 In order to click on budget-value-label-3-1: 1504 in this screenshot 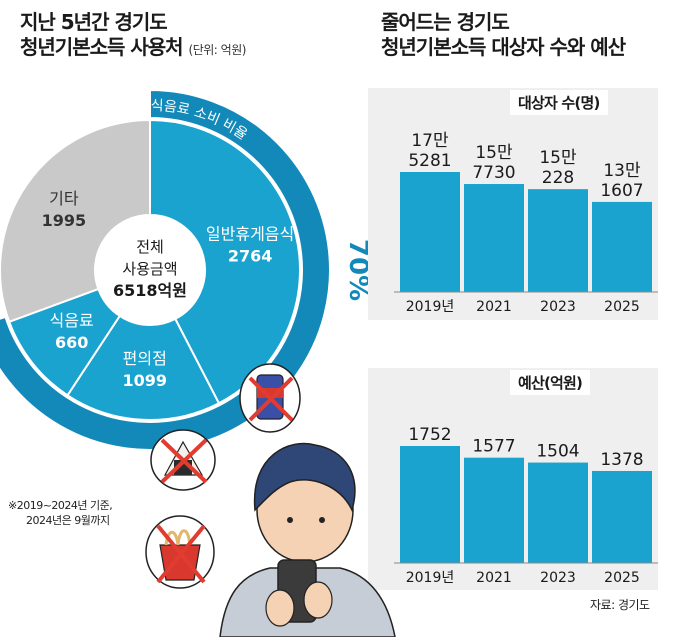, I will do `click(557, 452)`.